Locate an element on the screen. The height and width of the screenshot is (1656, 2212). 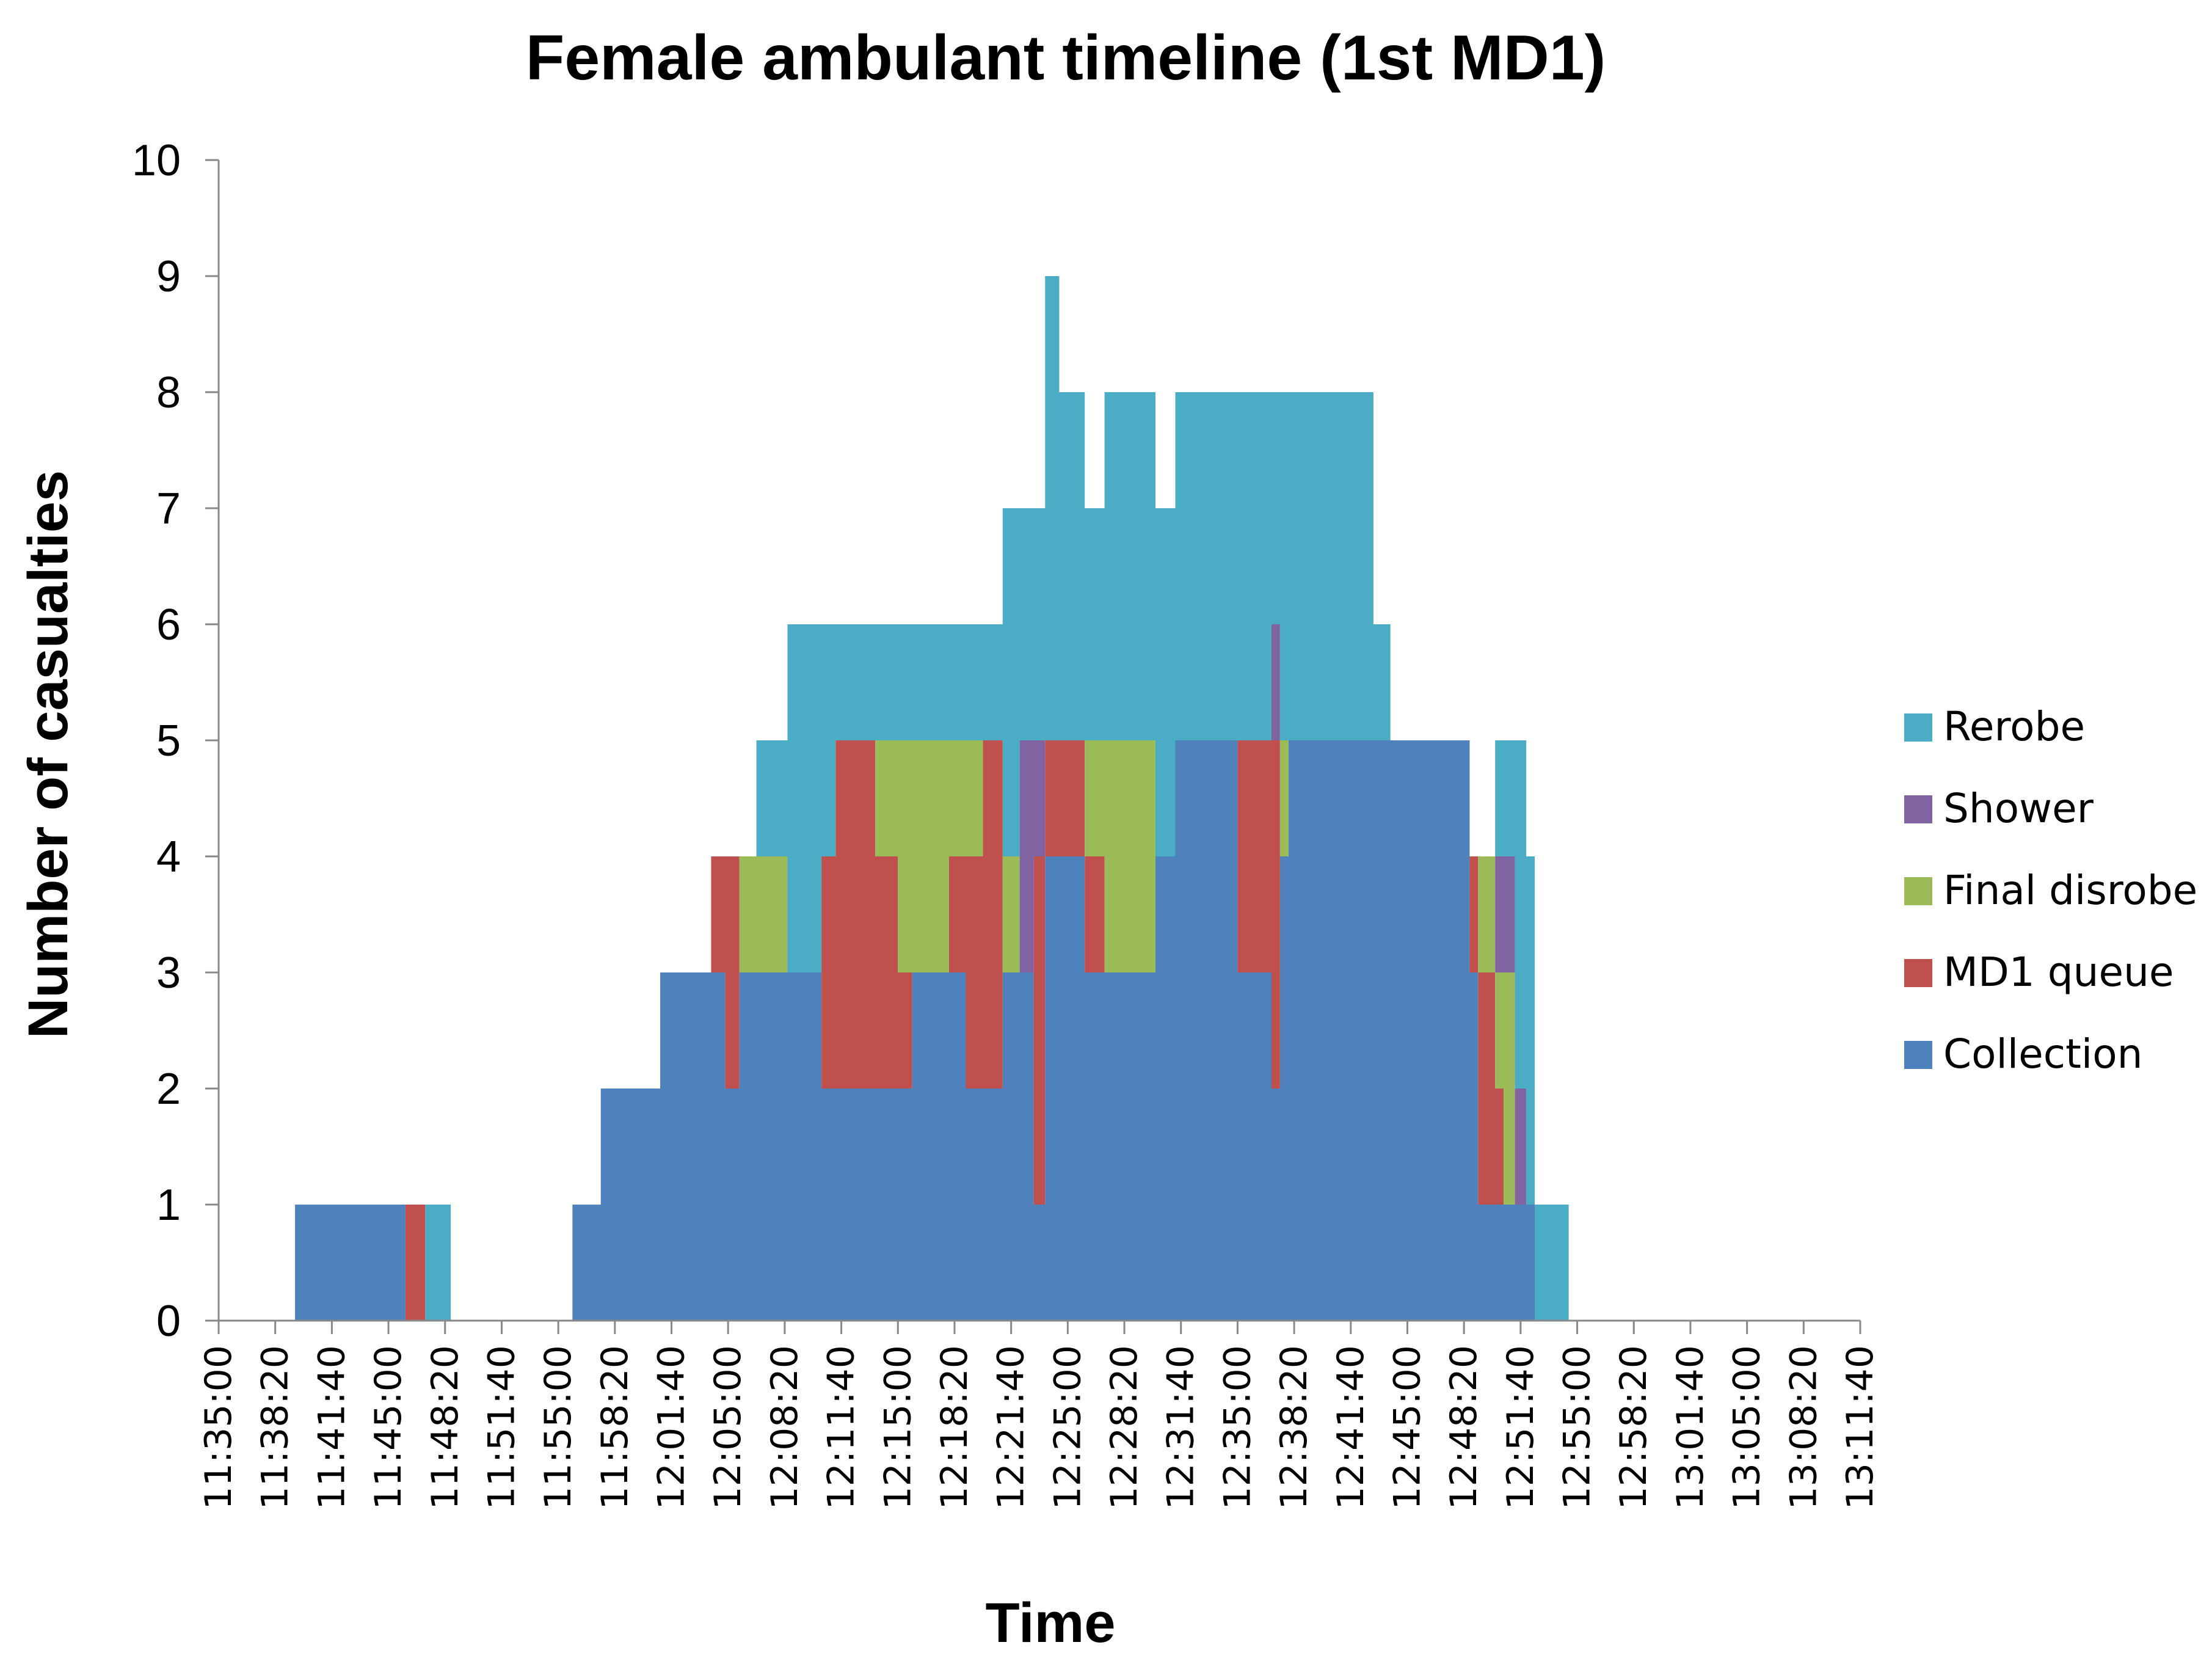
x-axis-title: Time is located at coordinates (1050, 1623).